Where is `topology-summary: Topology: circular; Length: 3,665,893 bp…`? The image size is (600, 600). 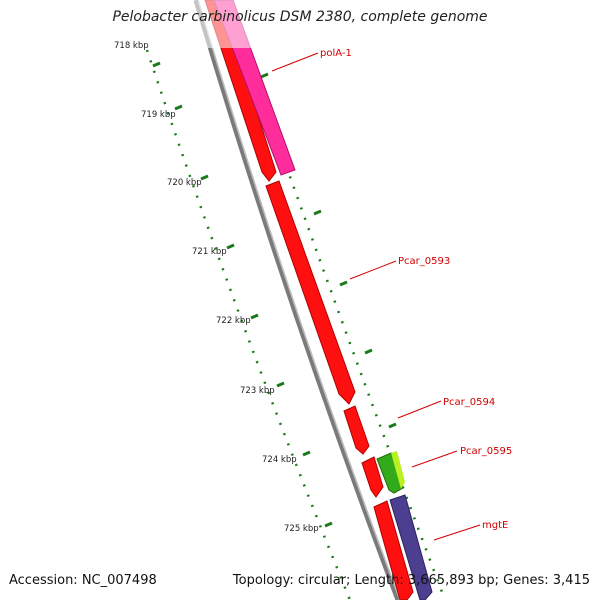 topology-summary: Topology: circular; Length: 3,665,893 bp… is located at coordinates (411, 580).